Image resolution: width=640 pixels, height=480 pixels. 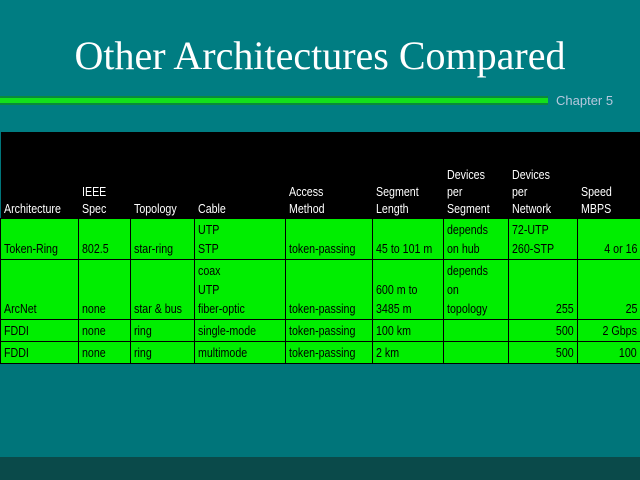 I want to click on cell-line: 25, so click(x=609, y=308).